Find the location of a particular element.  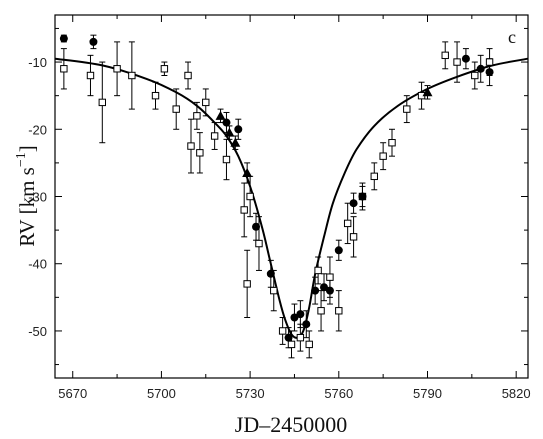

y-axis-title: RV [km s−1] is located at coordinates (26, 196).